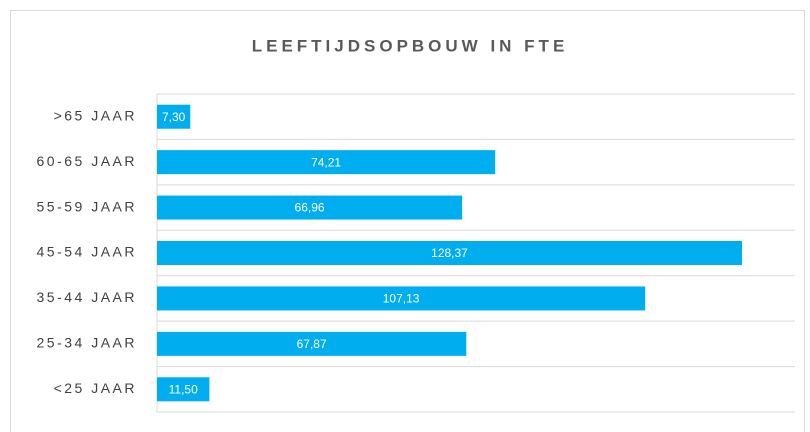 Image resolution: width=810 pixels, height=432 pixels. I want to click on data-label: 74,21, so click(326, 162).